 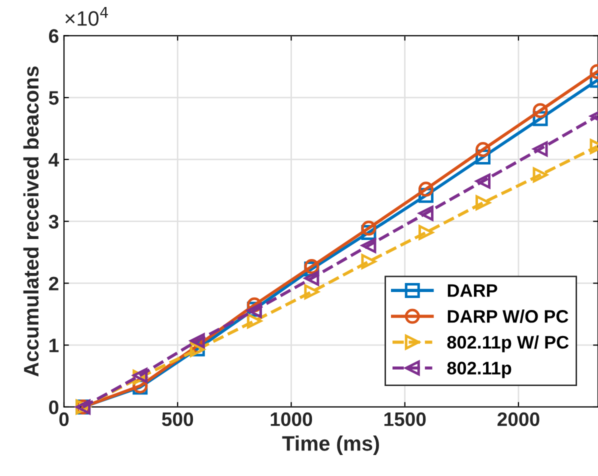 What do you see at coordinates (53, 98) in the screenshot?
I see `y-tick-label: 5` at bounding box center [53, 98].